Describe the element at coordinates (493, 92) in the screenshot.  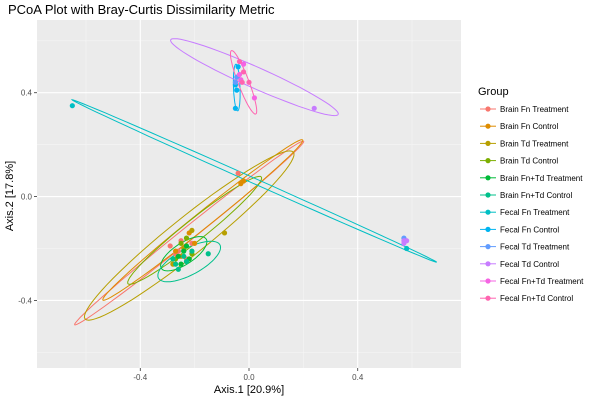
I see `legend-title: Group` at that location.